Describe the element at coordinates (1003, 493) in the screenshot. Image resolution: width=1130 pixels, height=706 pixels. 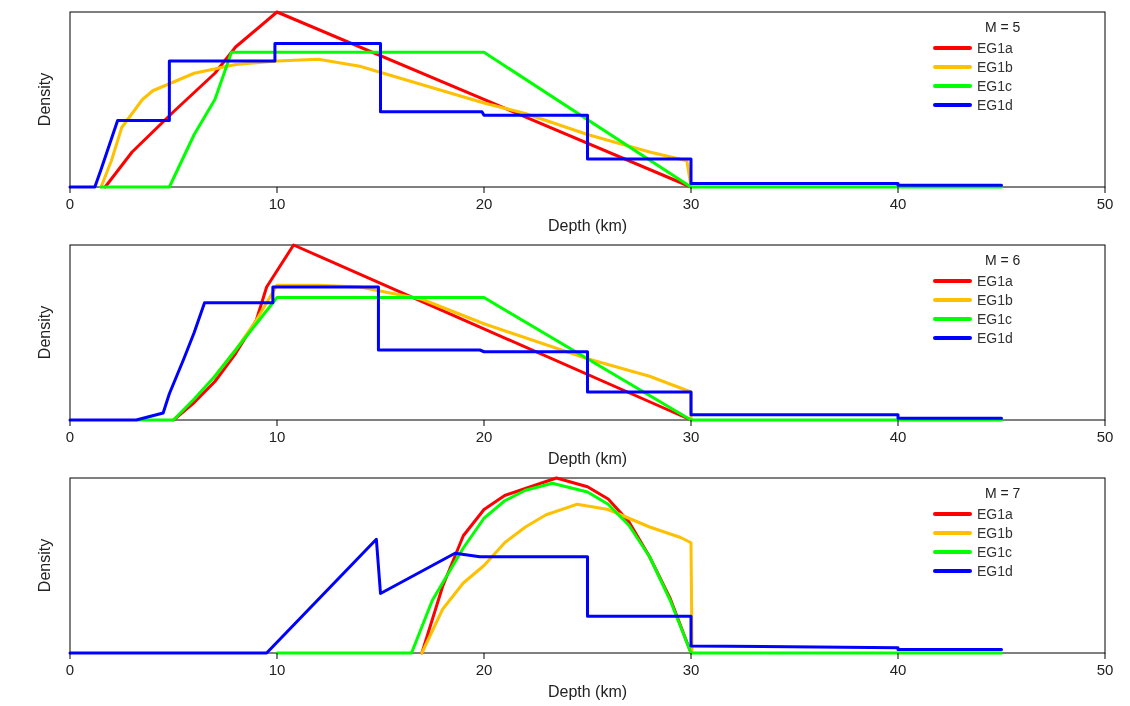
I see `legend-title: M = 7` at that location.